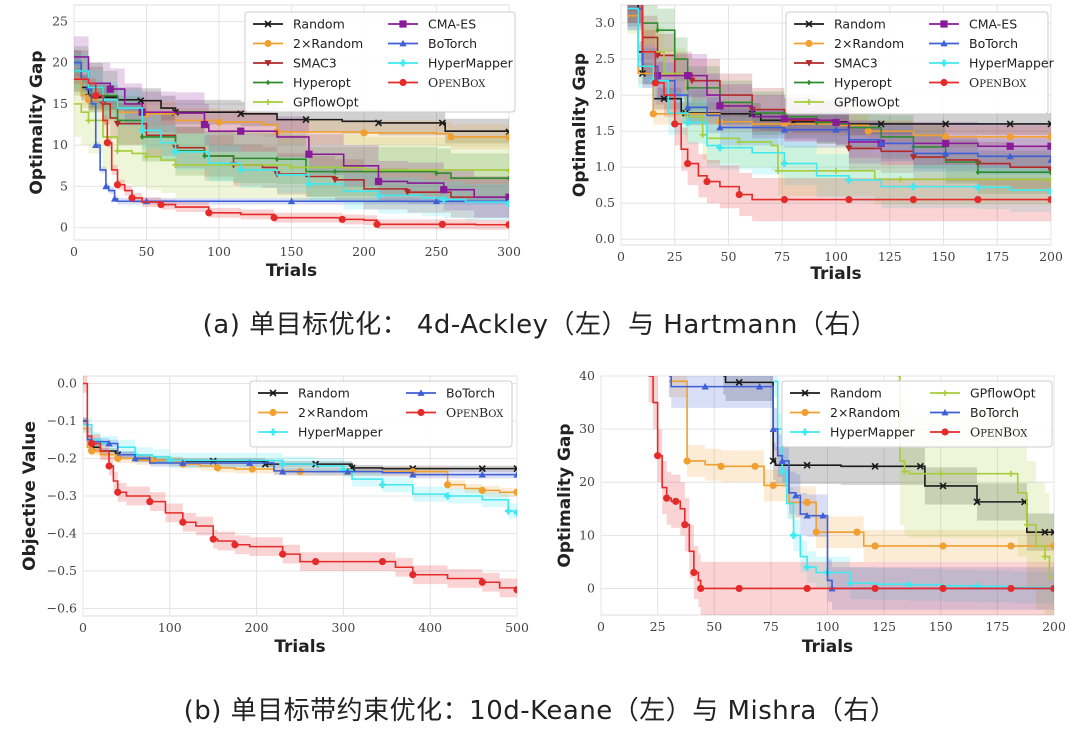  Describe the element at coordinates (432, 24) in the screenshot. I see `legend-item-cmaes: CMA-ES` at that location.